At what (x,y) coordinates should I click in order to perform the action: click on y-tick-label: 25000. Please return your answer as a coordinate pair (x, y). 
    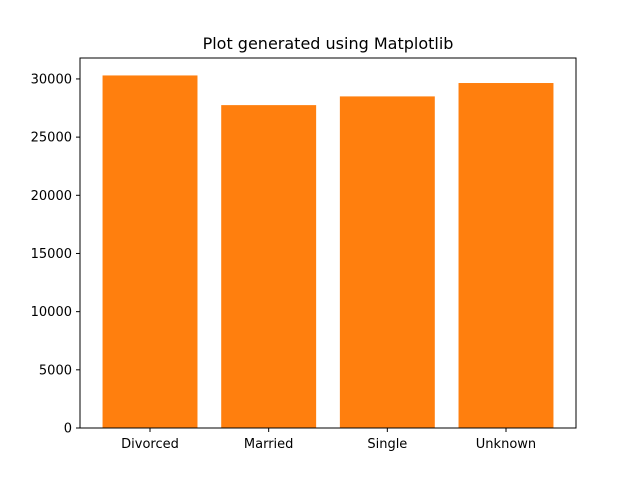
    Looking at the image, I should click on (51, 138).